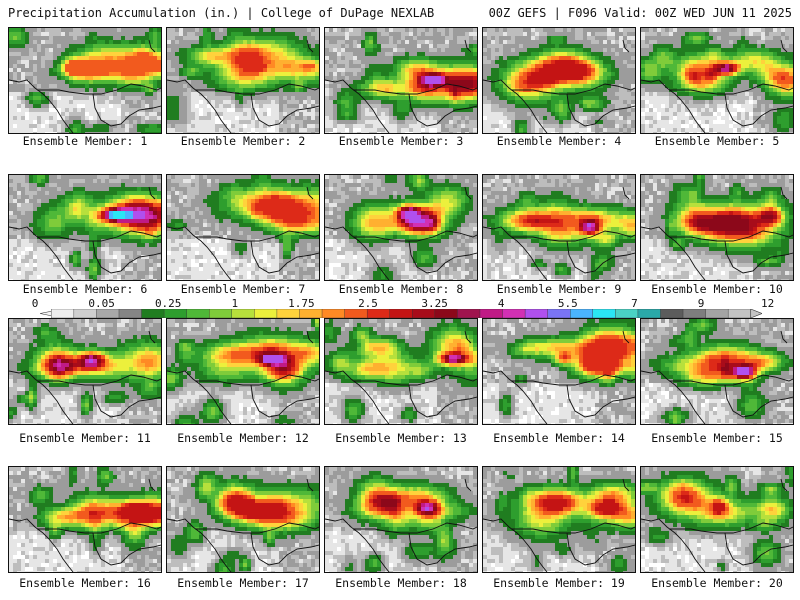 The height and width of the screenshot is (600, 800). What do you see at coordinates (85, 583) in the screenshot?
I see `member-label-16: Ensemble Member: 16` at bounding box center [85, 583].